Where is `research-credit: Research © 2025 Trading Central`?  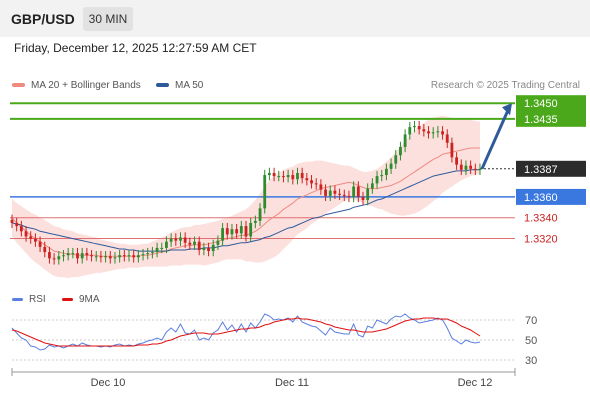 research-credit: Research © 2025 Trading Central is located at coordinates (505, 85).